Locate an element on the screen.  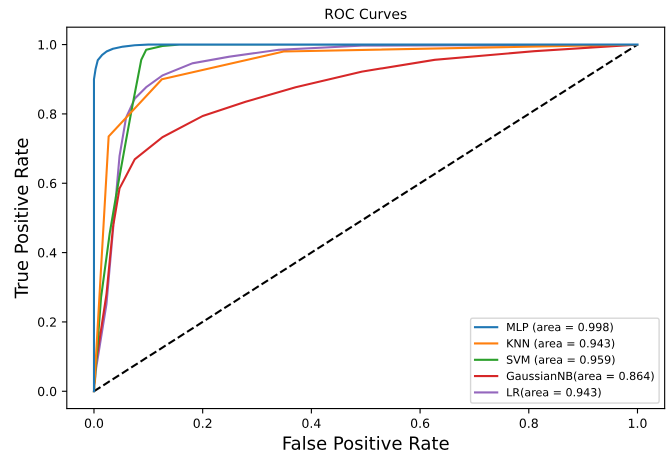
legend-label: GaussianNB(area = 0.864) is located at coordinates (580, 377).